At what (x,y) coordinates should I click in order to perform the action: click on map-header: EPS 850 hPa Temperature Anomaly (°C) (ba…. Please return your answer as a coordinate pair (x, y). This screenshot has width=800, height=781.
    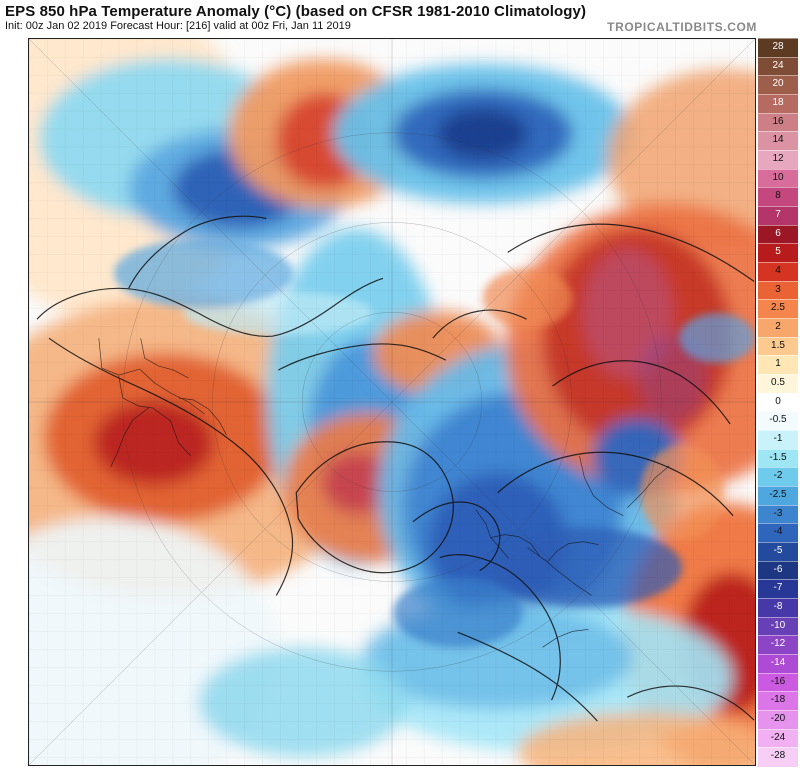
    Looking at the image, I should click on (400, 19).